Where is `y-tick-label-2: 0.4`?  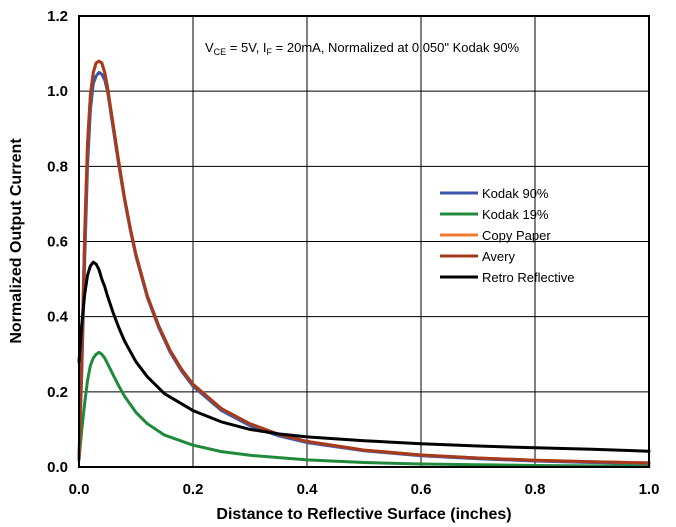 y-tick-label-2: 0.4 is located at coordinates (58, 317).